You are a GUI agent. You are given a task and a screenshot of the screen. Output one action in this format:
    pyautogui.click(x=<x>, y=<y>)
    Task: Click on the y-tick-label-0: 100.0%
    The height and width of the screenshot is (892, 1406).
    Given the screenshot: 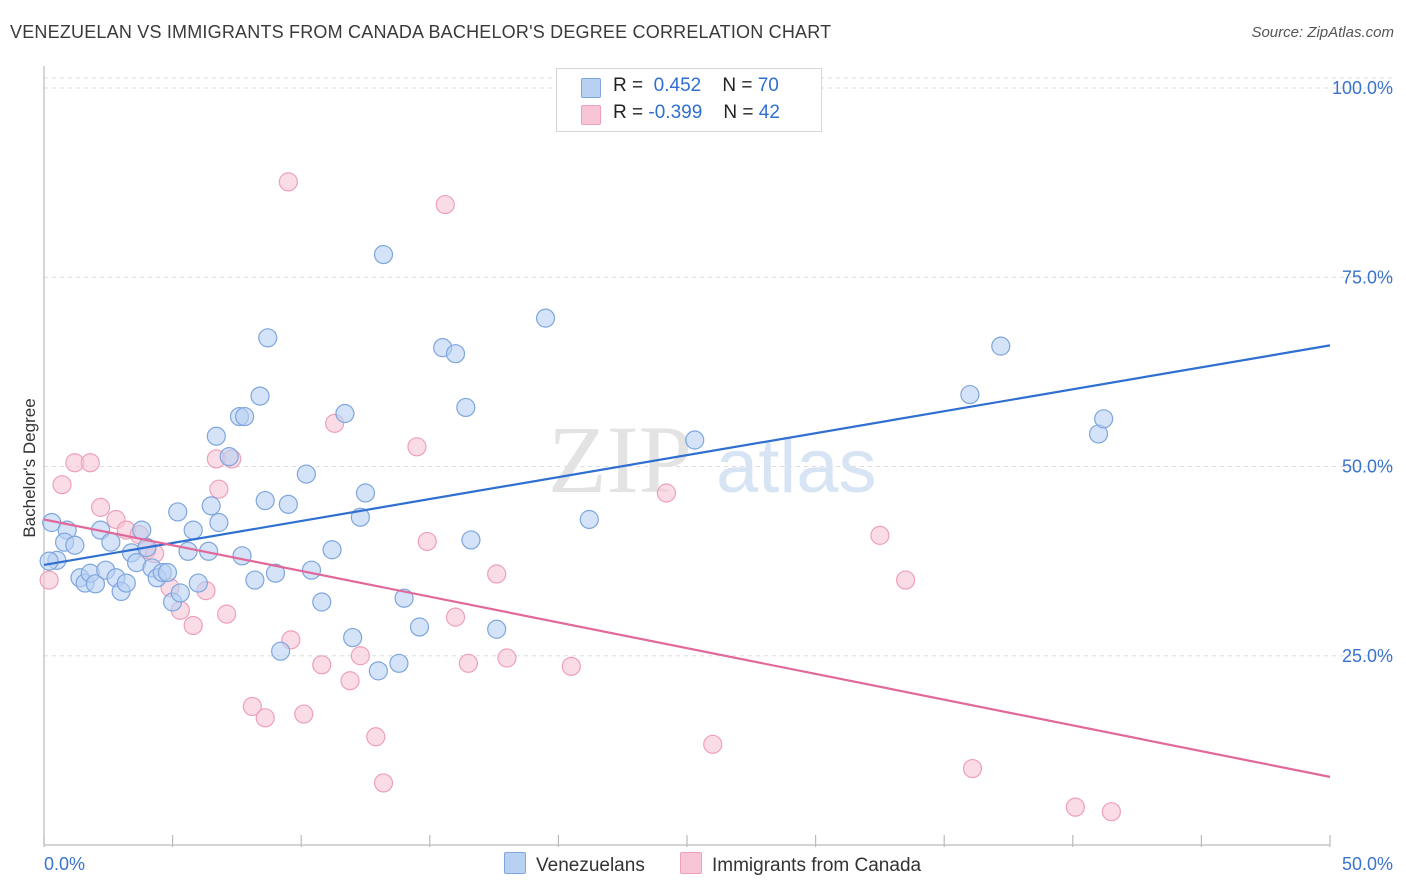 What is the action you would take?
    pyautogui.click(x=1362, y=88)
    